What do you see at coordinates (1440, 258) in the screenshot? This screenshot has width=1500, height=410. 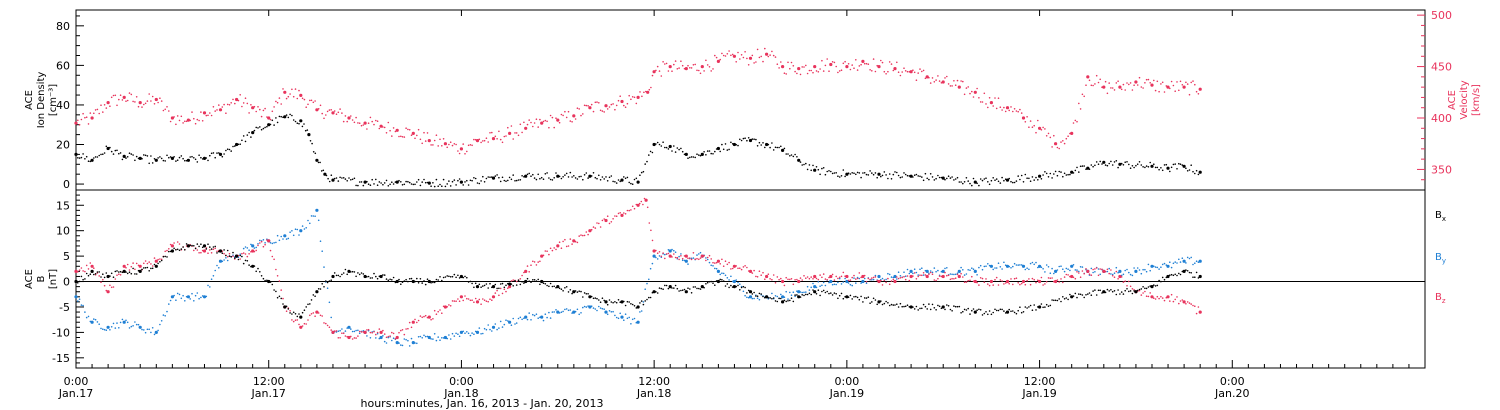 I see `legend-by: By` at bounding box center [1440, 258].